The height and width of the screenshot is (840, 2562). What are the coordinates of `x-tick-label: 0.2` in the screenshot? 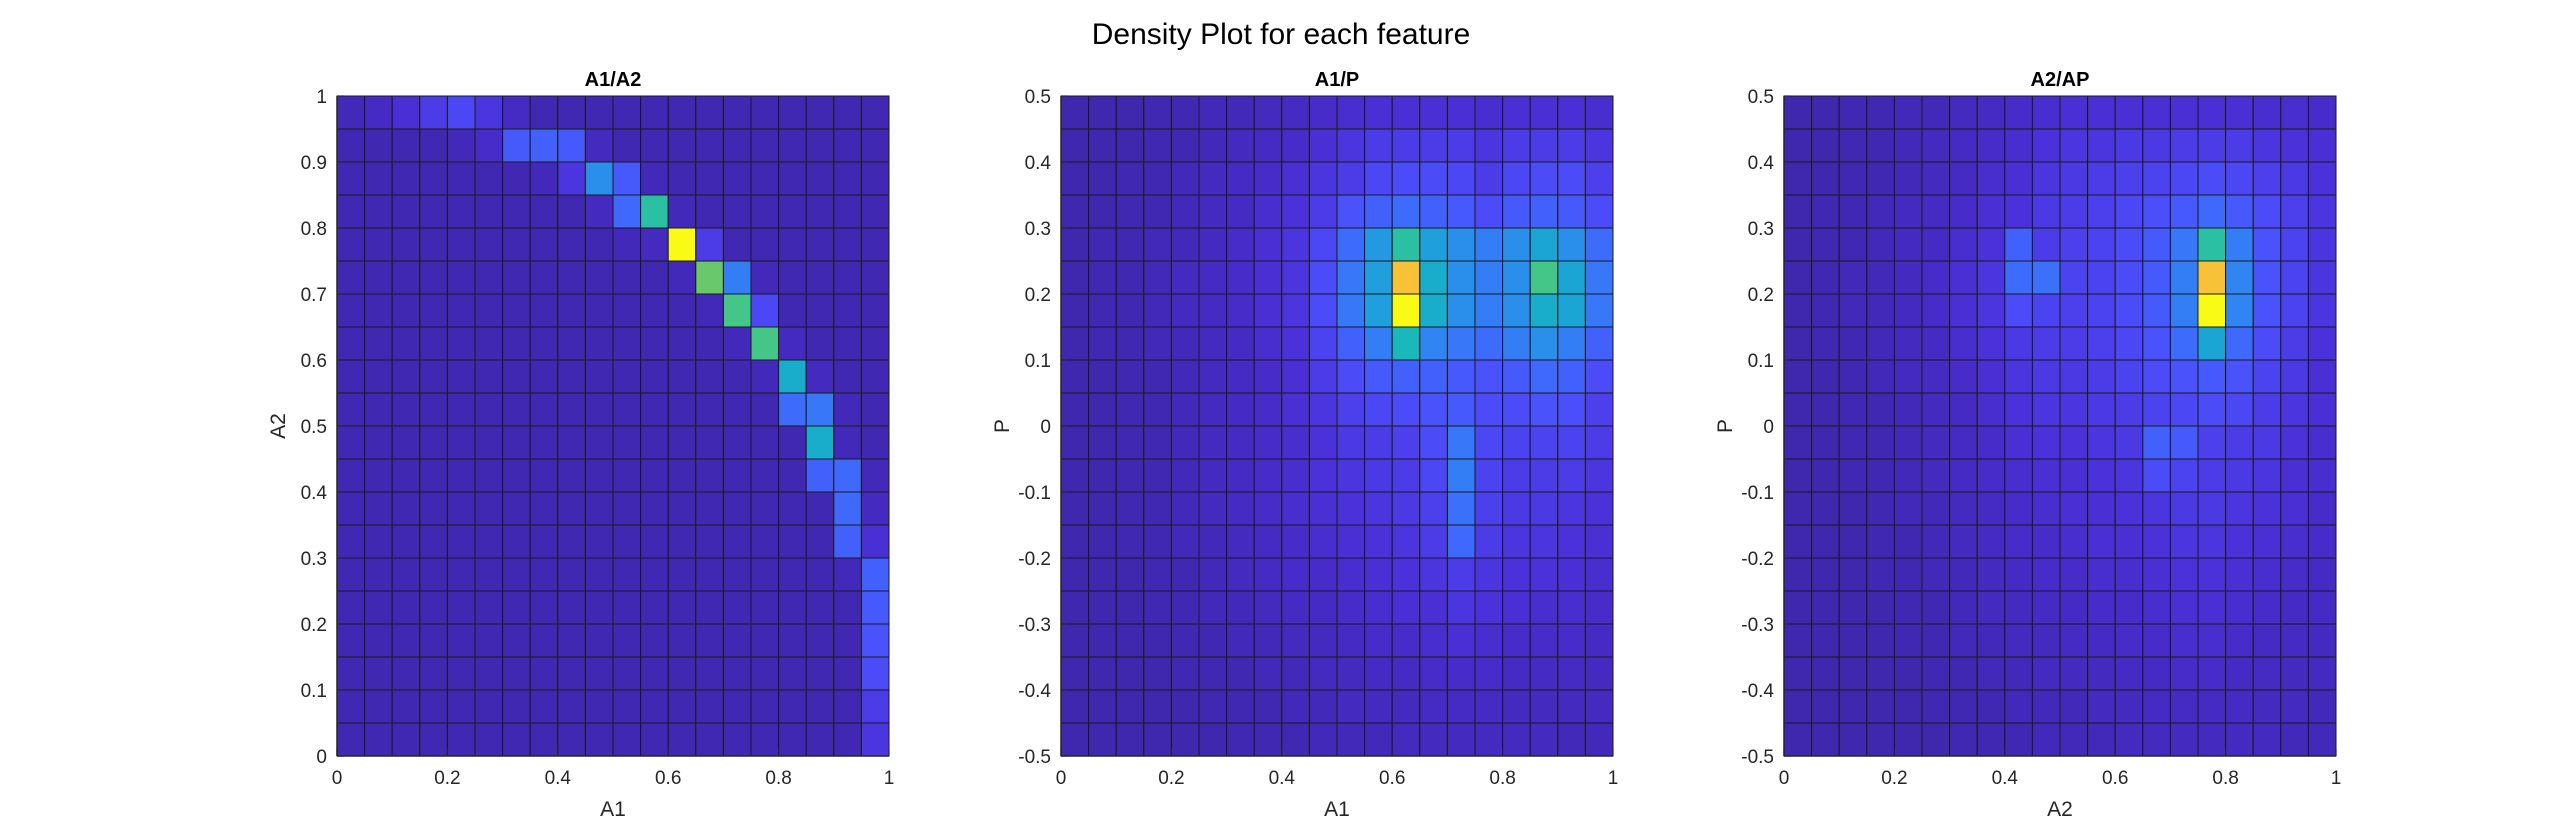 It's located at (1171, 778).